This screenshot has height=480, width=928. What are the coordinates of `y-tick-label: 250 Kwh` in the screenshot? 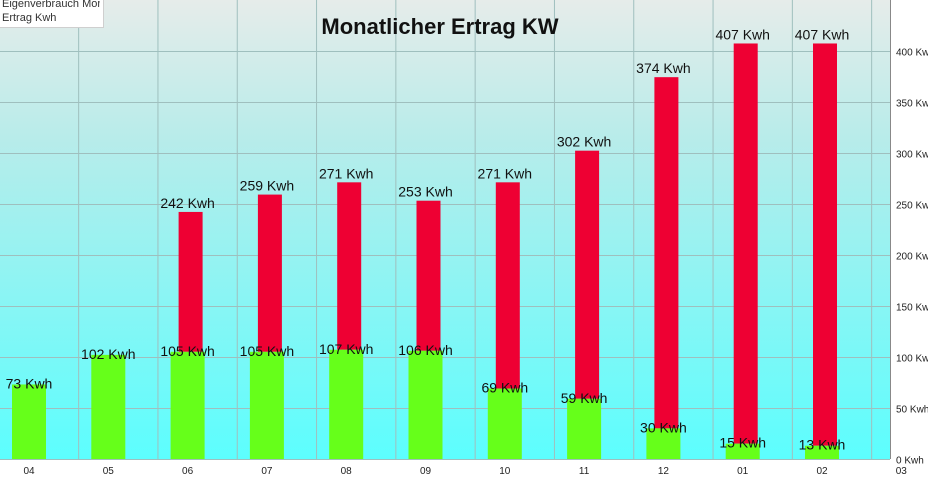 It's located at (912, 206).